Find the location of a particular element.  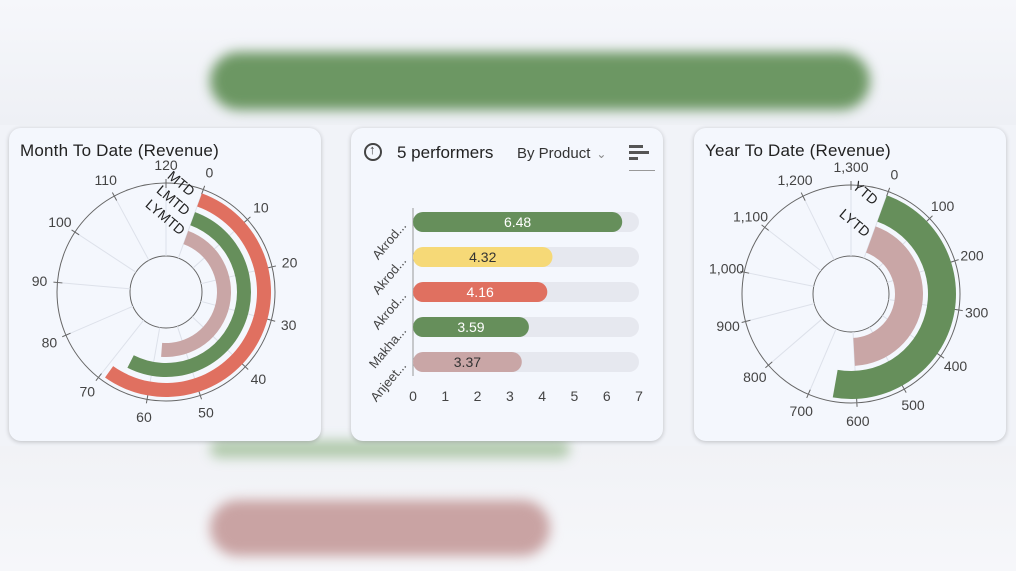

tick-label: 20 is located at coordinates (290, 263).